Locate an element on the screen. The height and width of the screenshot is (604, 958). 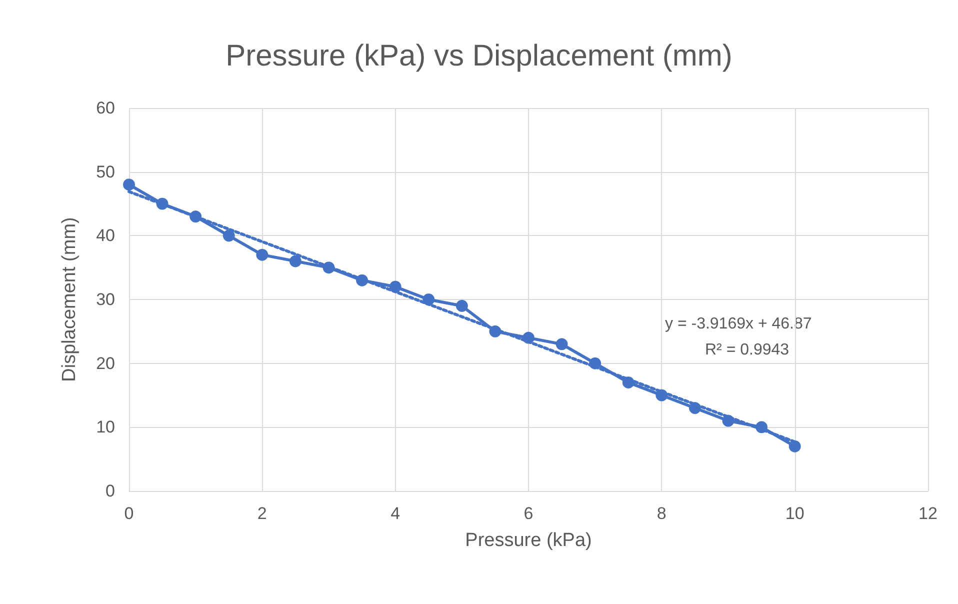
x-axis-title: Pressure (kPa) is located at coordinates (528, 540).